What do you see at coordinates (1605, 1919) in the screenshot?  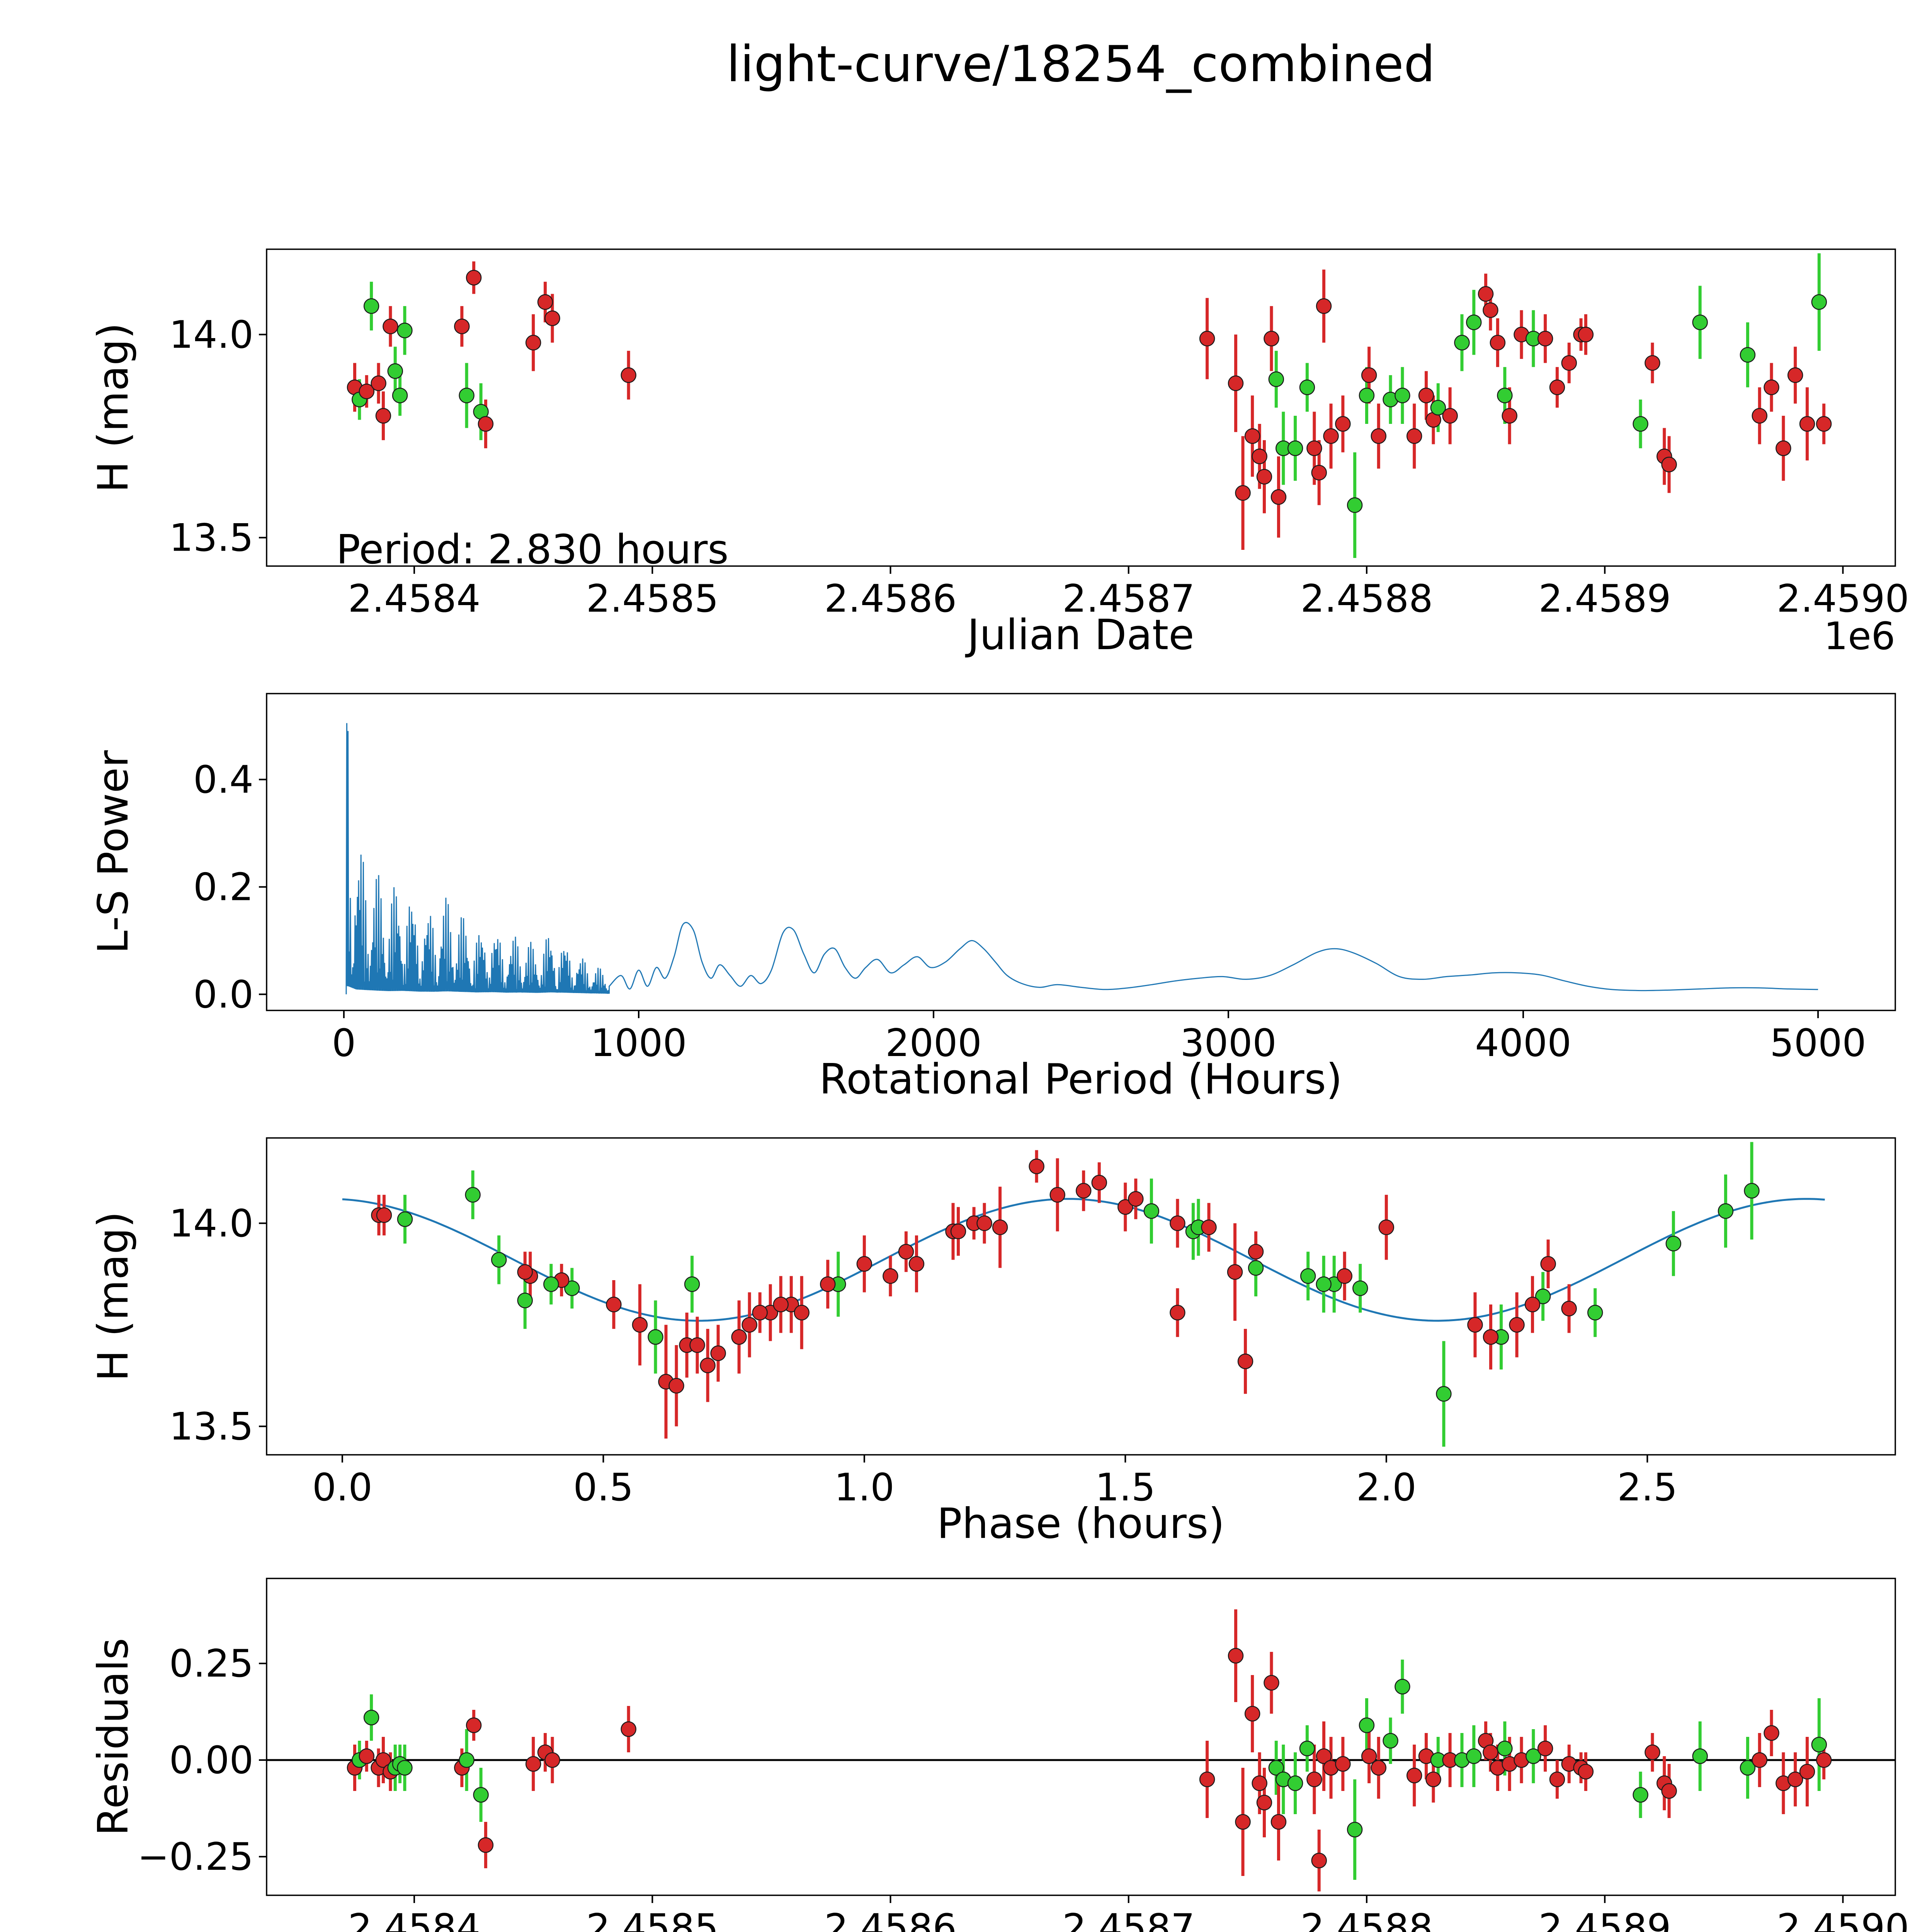 I see `x-tick-label: 2.4589` at bounding box center [1605, 1919].